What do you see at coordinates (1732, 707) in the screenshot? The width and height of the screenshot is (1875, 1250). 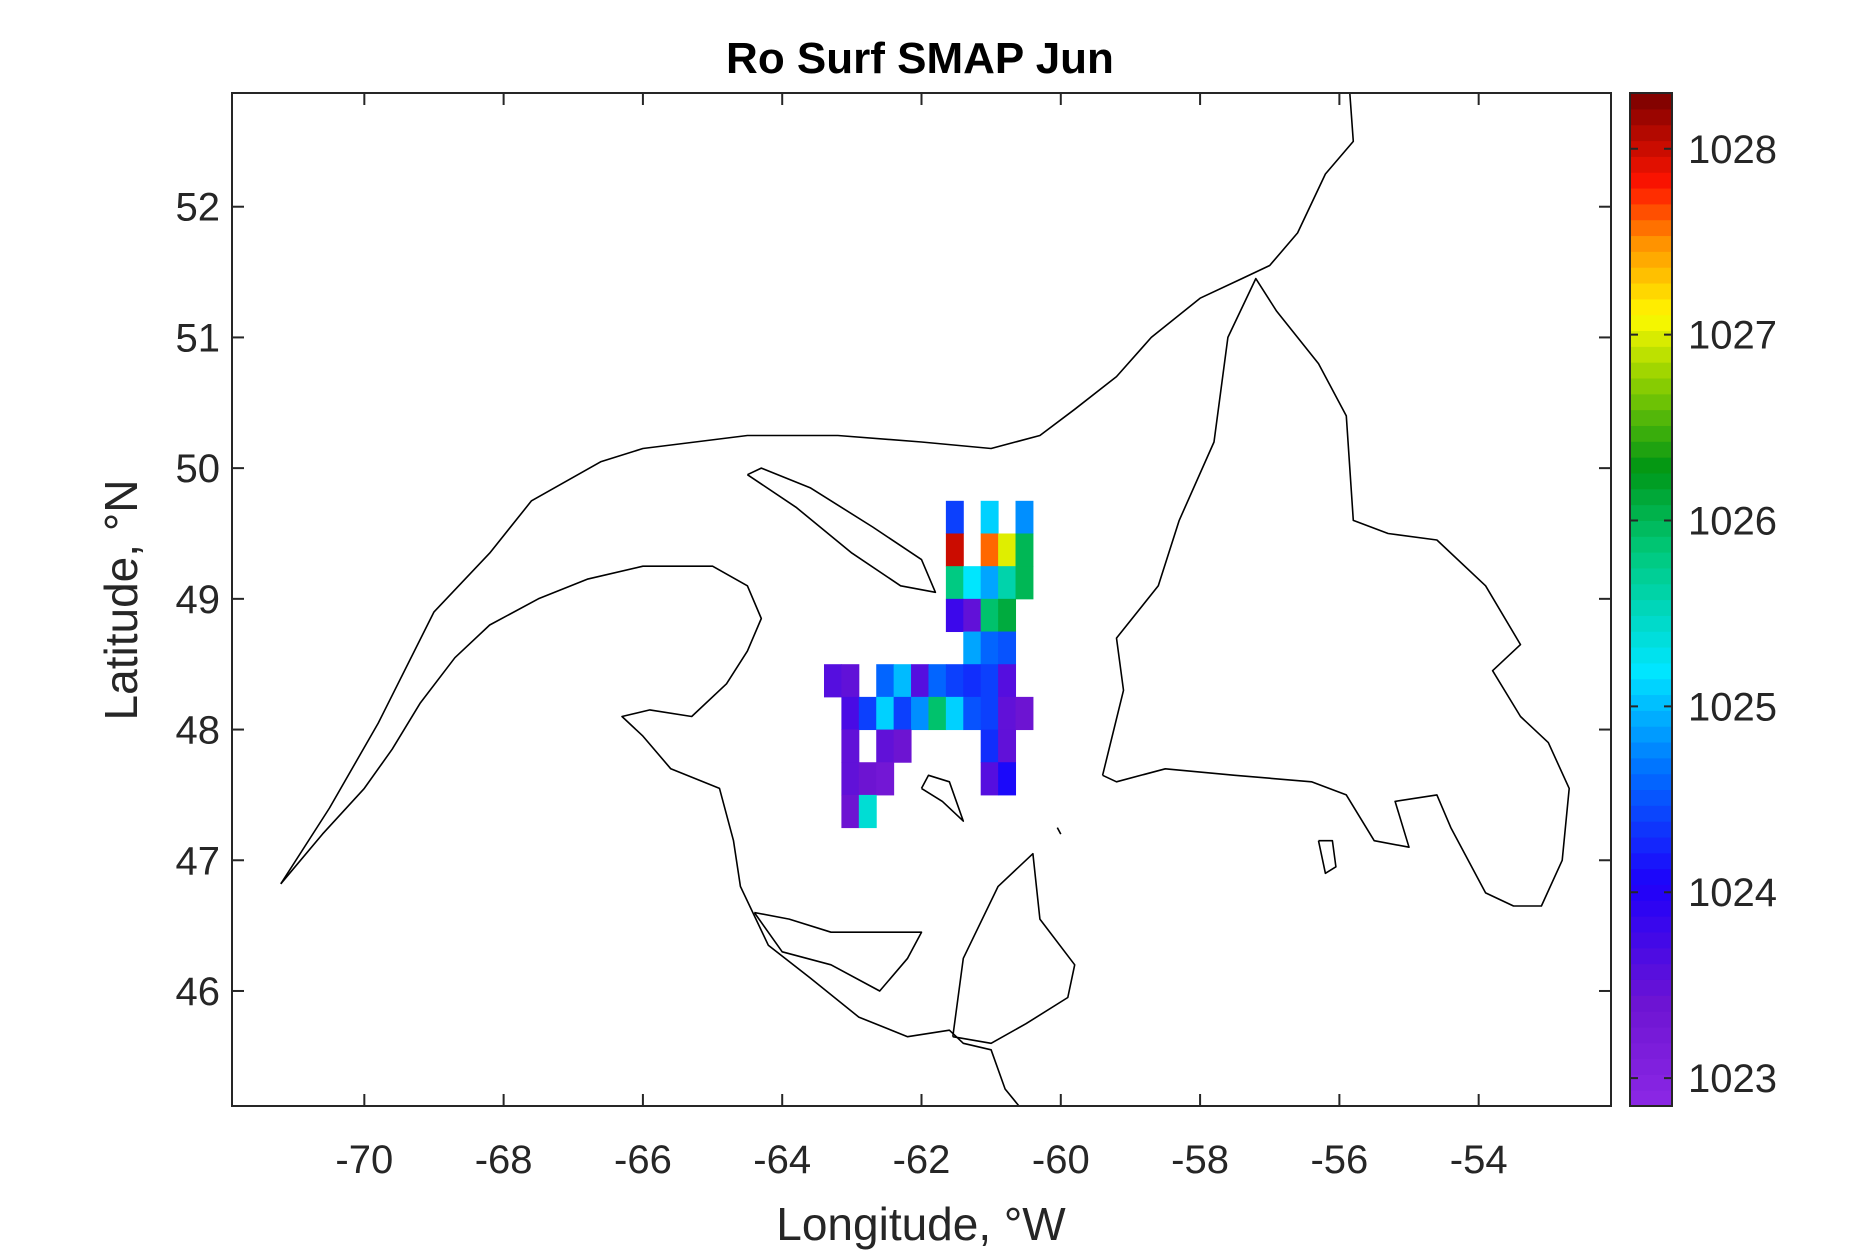 I see `colorbar-tick-label: 1025` at bounding box center [1732, 707].